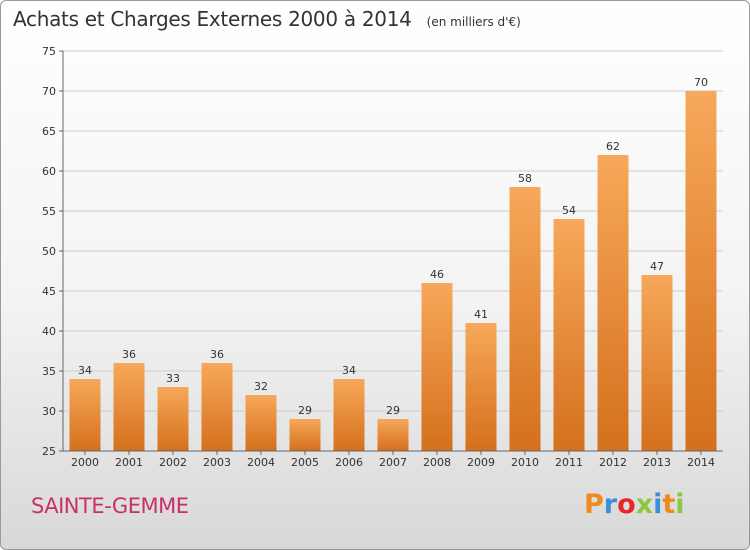  Describe the element at coordinates (481, 314) in the screenshot. I see `data-label: 41` at that location.